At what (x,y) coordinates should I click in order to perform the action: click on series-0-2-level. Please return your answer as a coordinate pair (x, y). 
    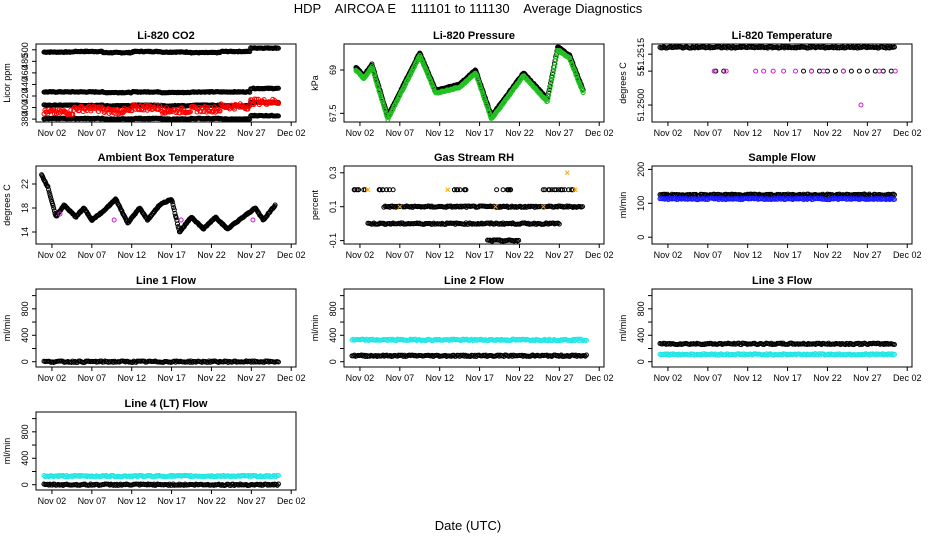
    Looking at the image, I should click on (463, 190).